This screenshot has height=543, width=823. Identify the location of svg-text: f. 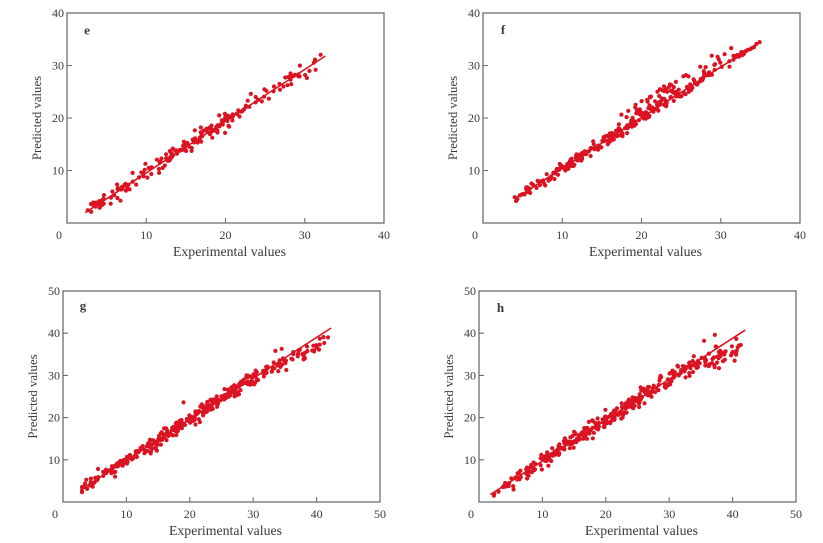
(503, 29).